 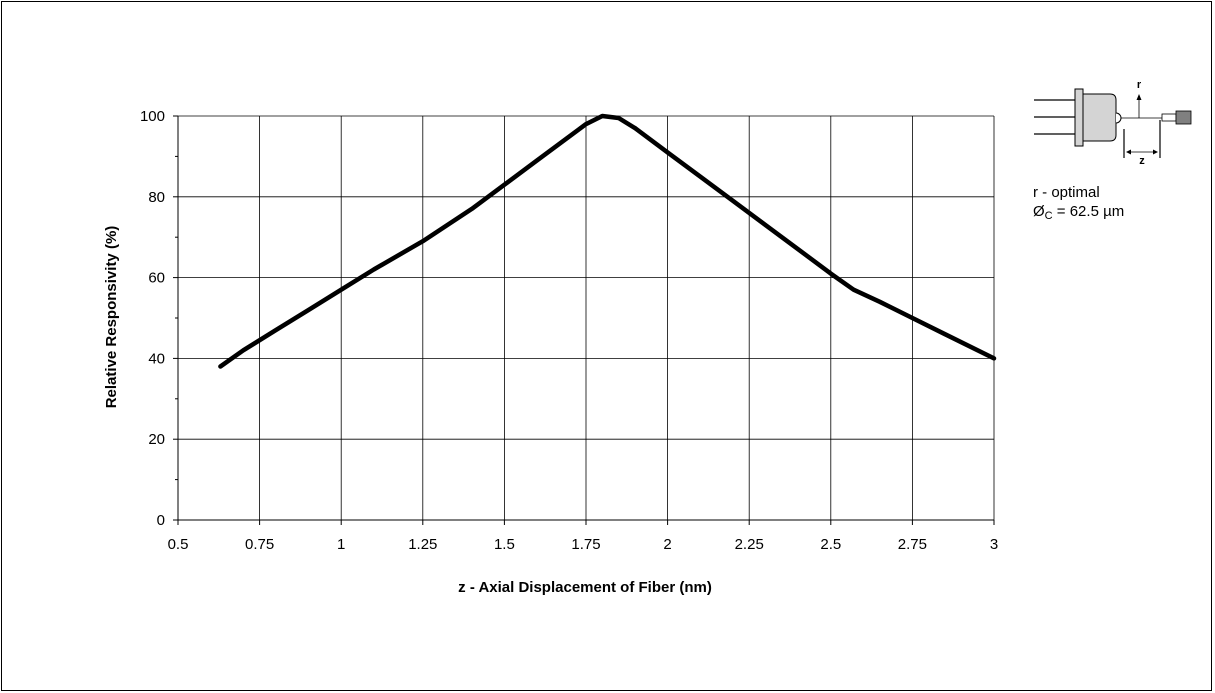 What do you see at coordinates (1088, 211) in the screenshot?
I see `note-diameter-value: = 62.5 µm` at bounding box center [1088, 211].